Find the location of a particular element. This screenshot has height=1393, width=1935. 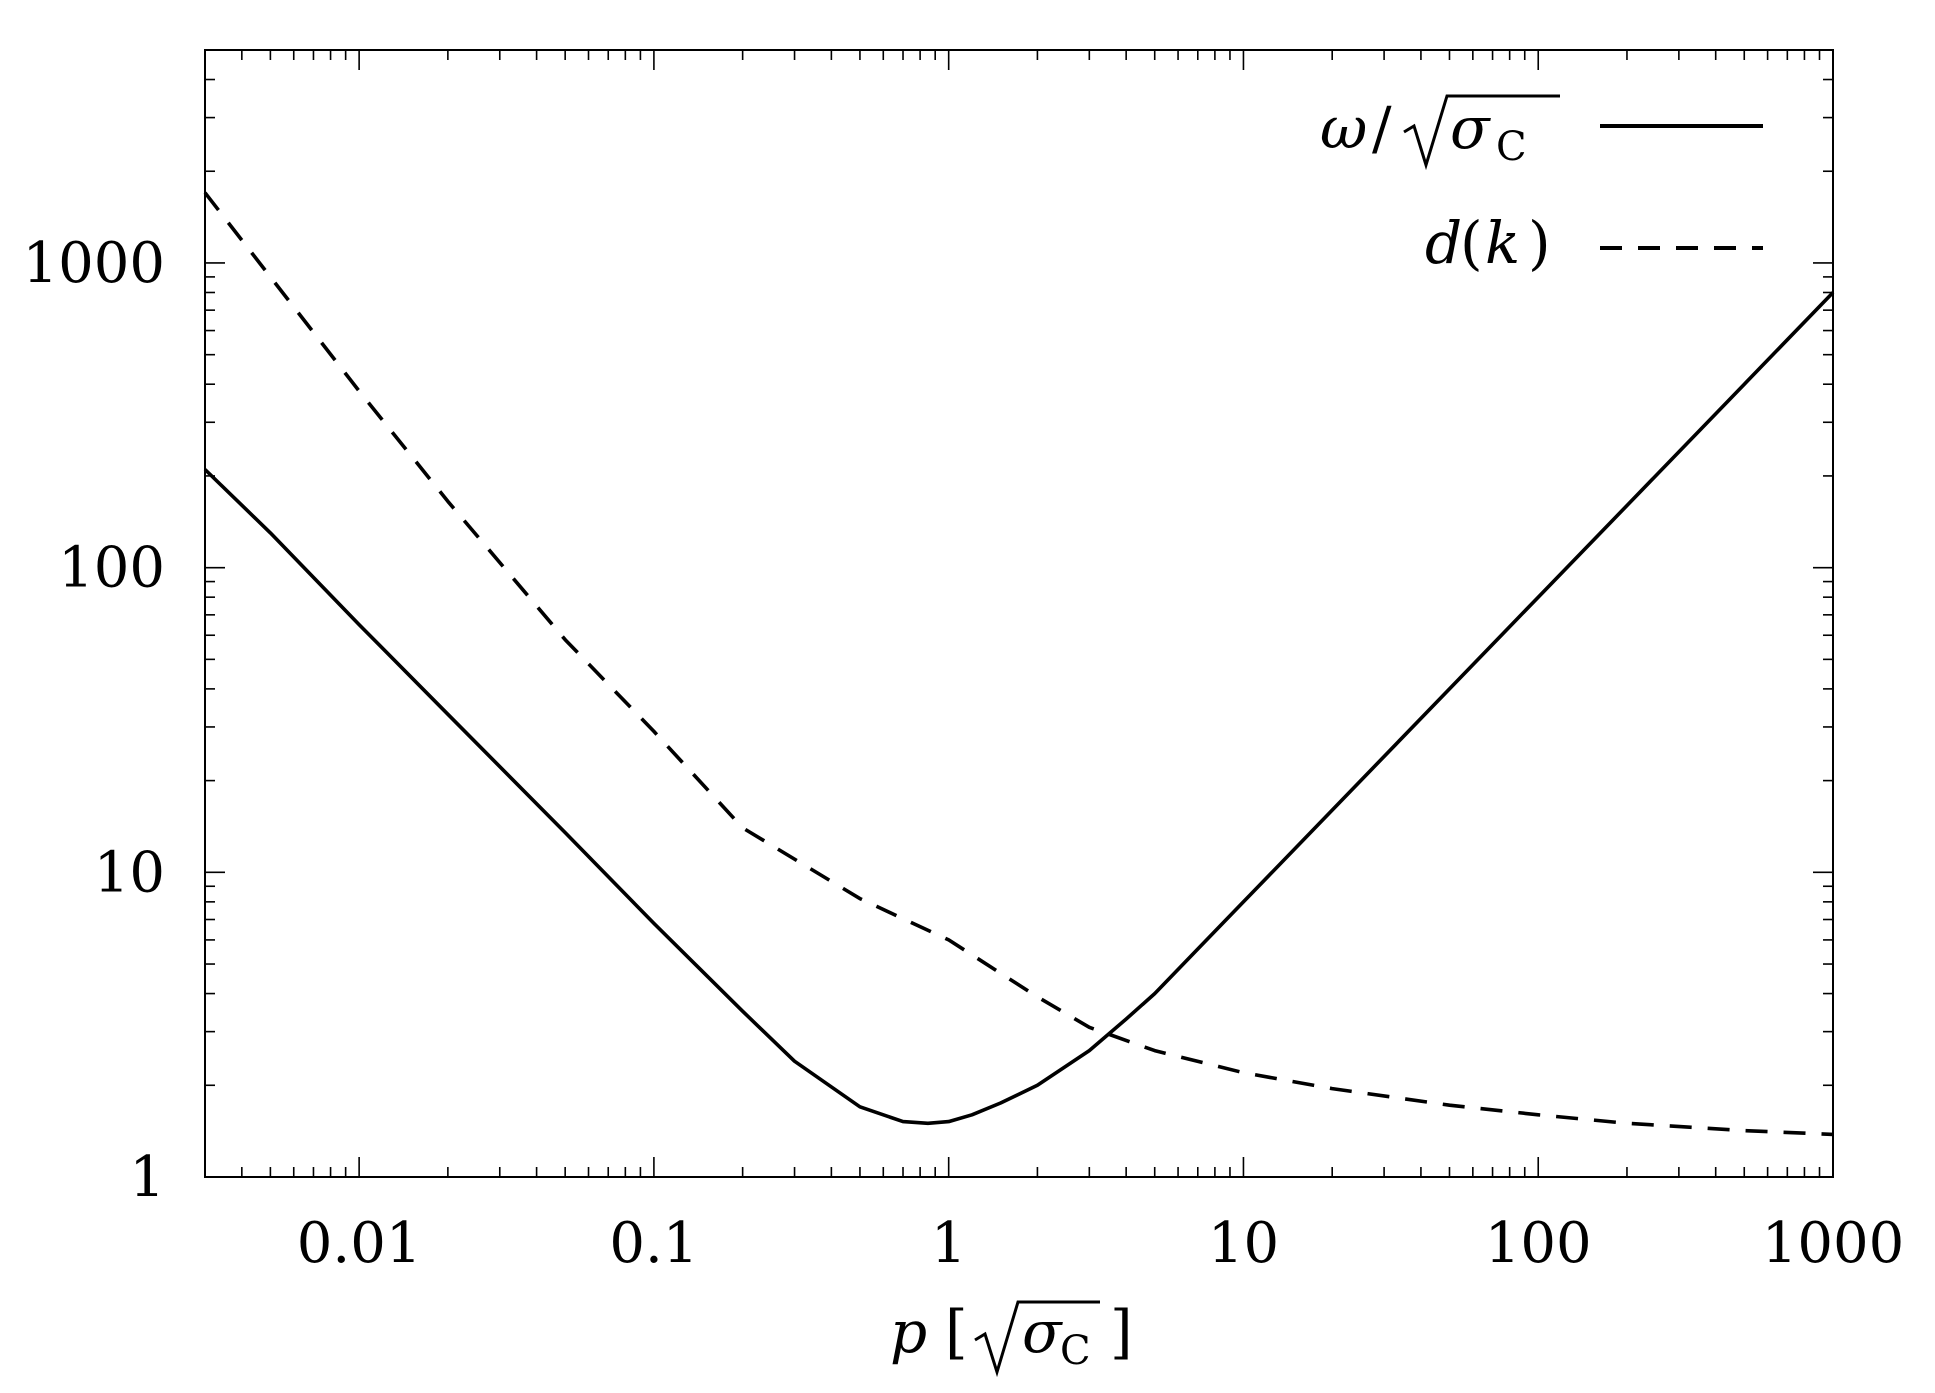

x-axis-label: p [ σ C ] is located at coordinates (1011, 1338).